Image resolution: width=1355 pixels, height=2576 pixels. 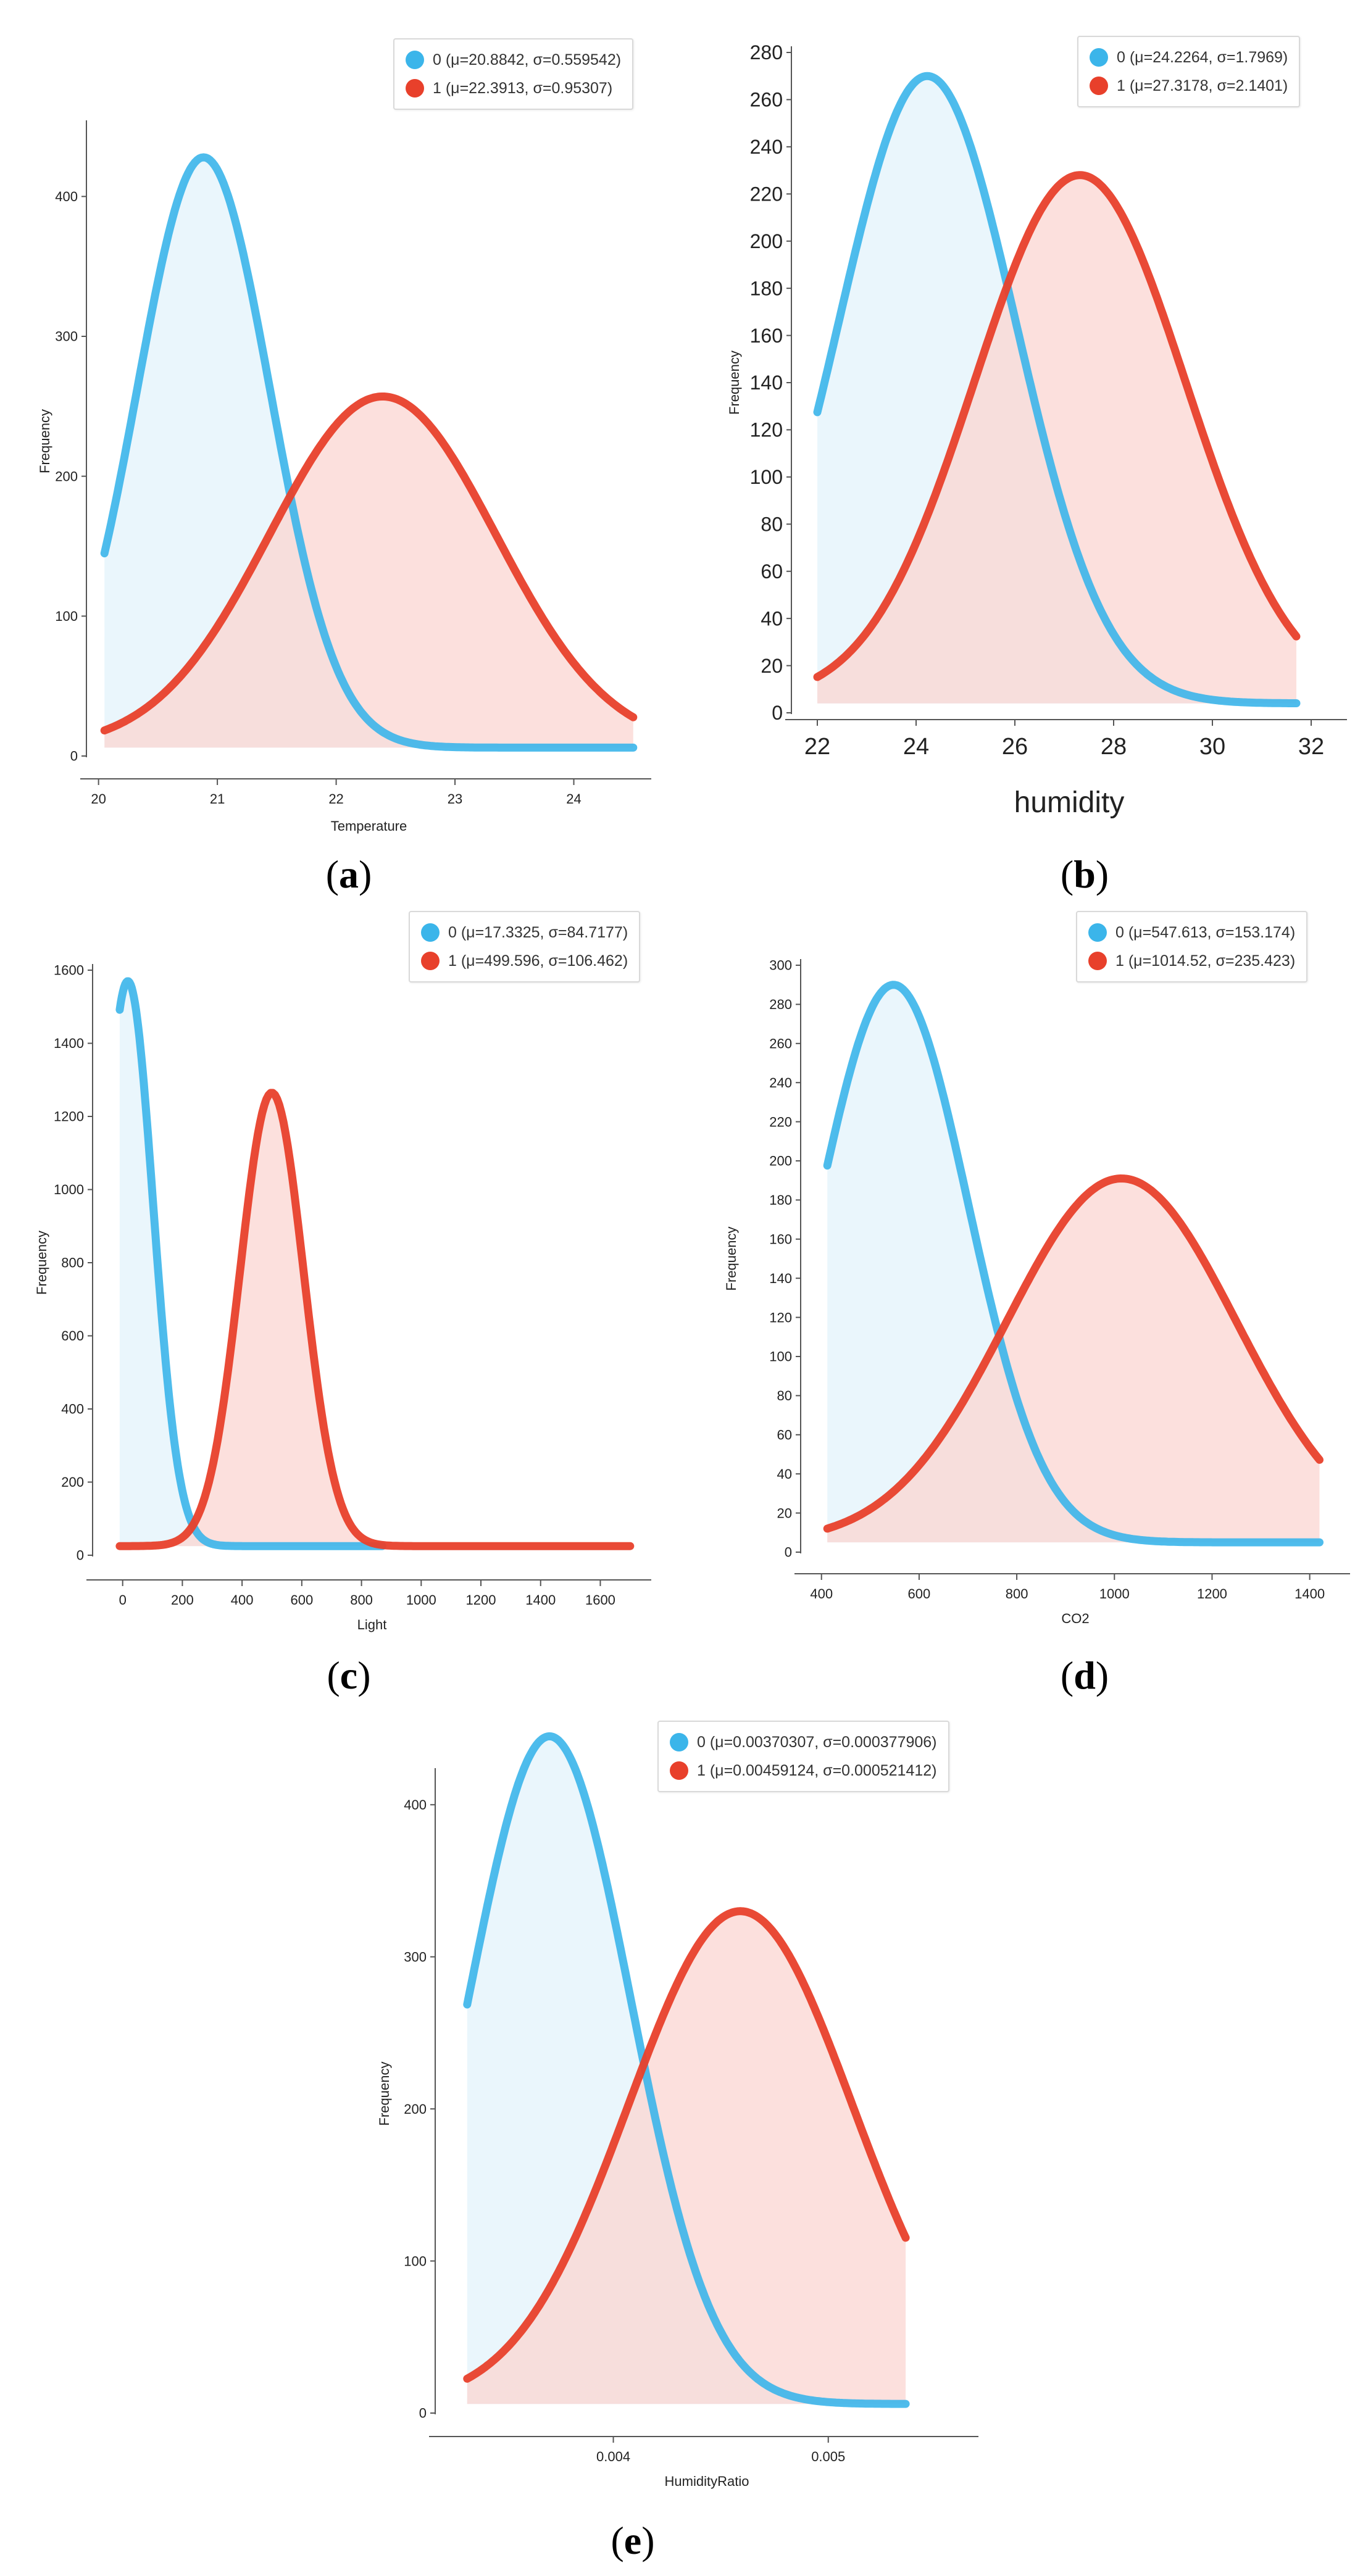 I want to click on legend-entry-1: 1 (μ=0.00459124, σ=0.000521412), so click(x=804, y=1771).